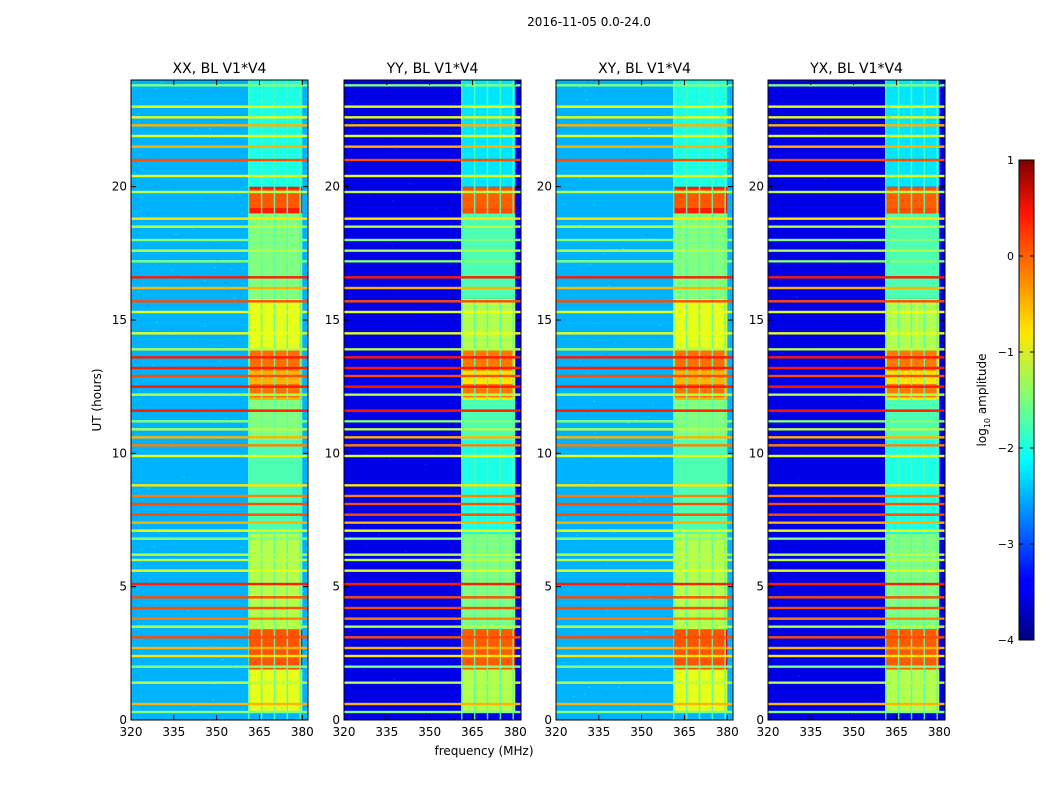  What do you see at coordinates (336, 587) in the screenshot?
I see `y-tick-label: 5` at bounding box center [336, 587].